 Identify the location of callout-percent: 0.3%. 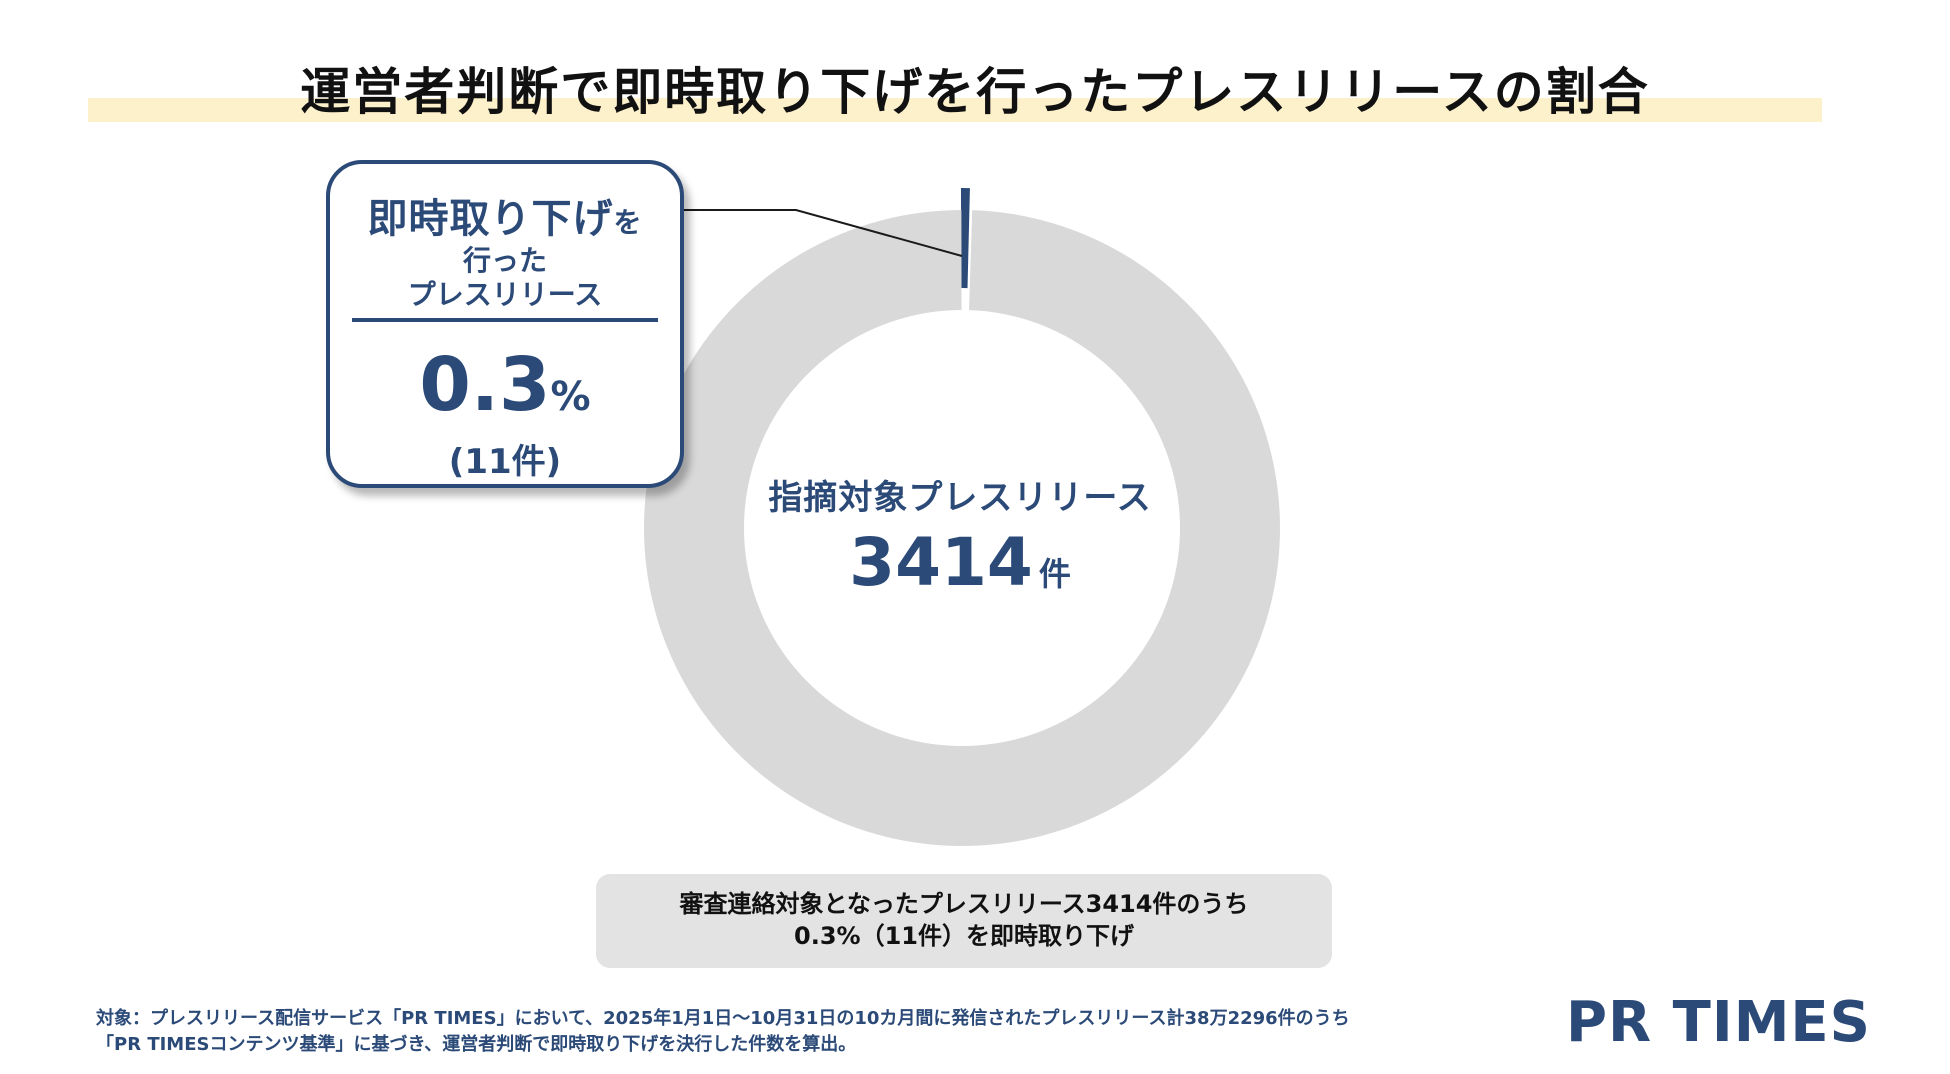
(505, 385).